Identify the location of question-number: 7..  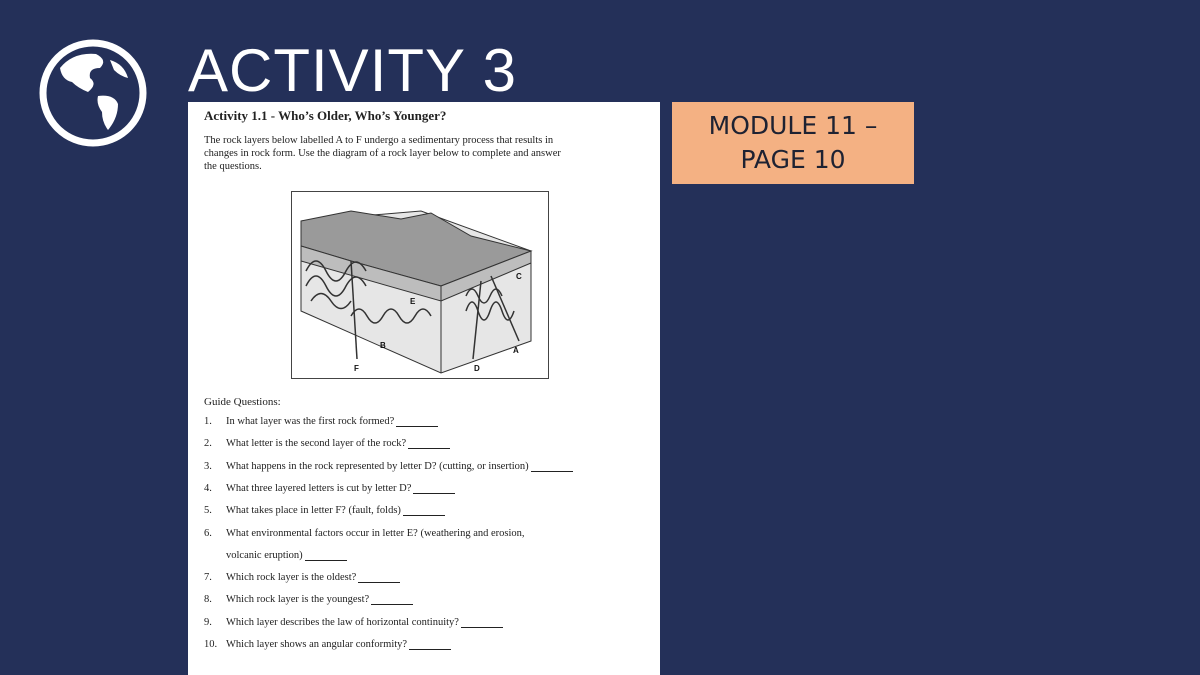
(208, 578).